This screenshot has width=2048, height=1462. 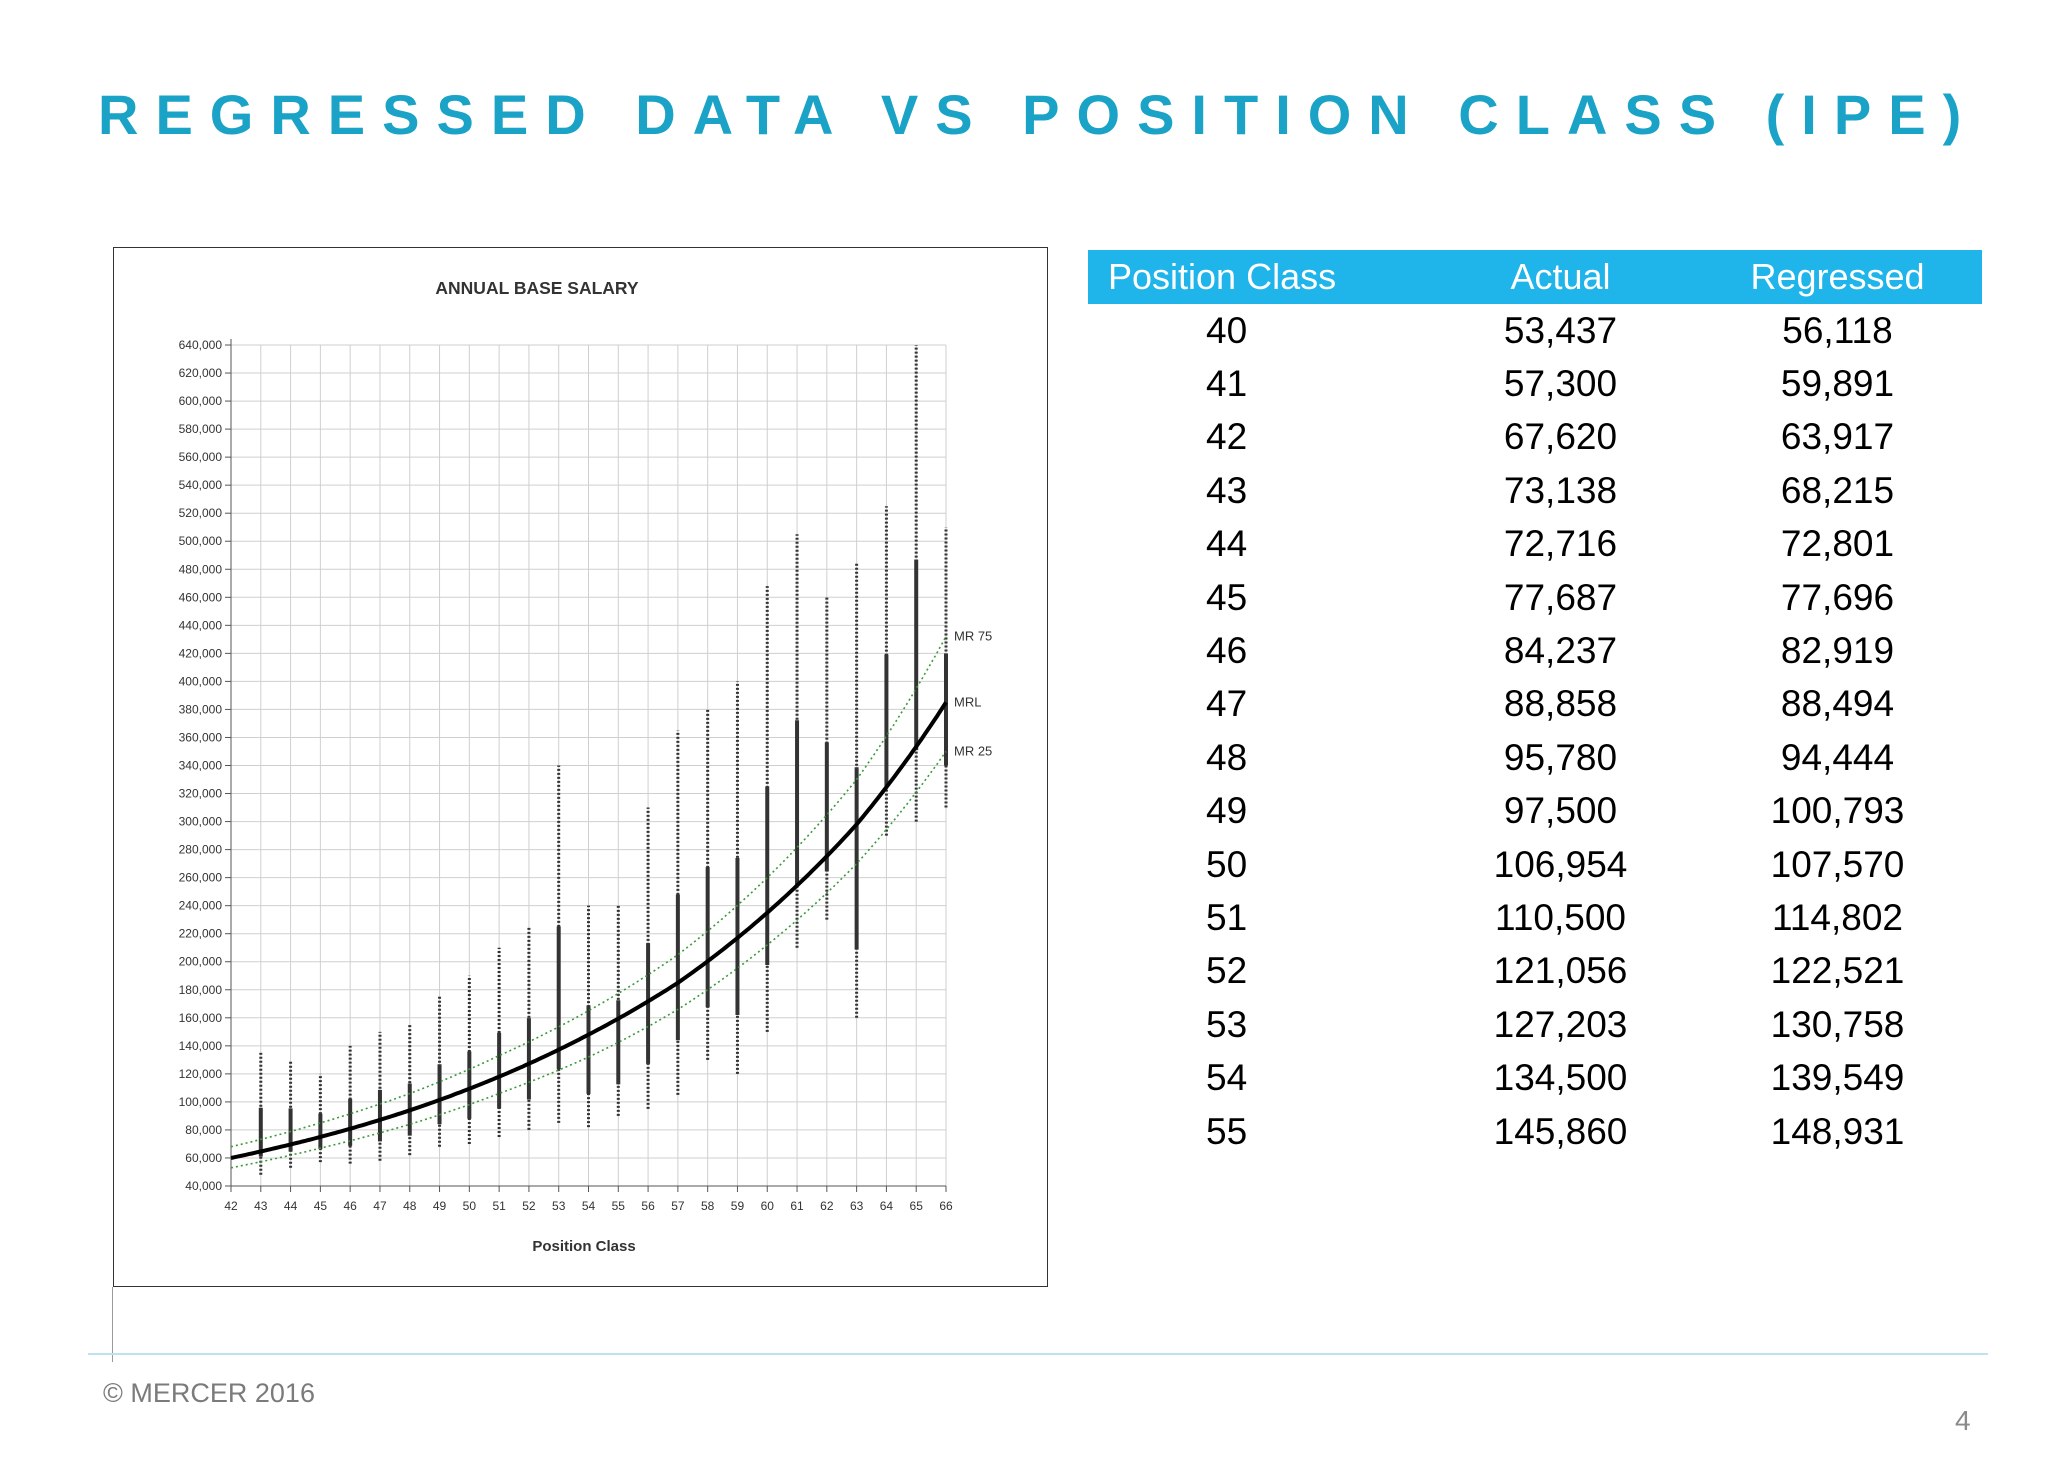 What do you see at coordinates (1560, 277) in the screenshot?
I see `column-header-actual: Actual` at bounding box center [1560, 277].